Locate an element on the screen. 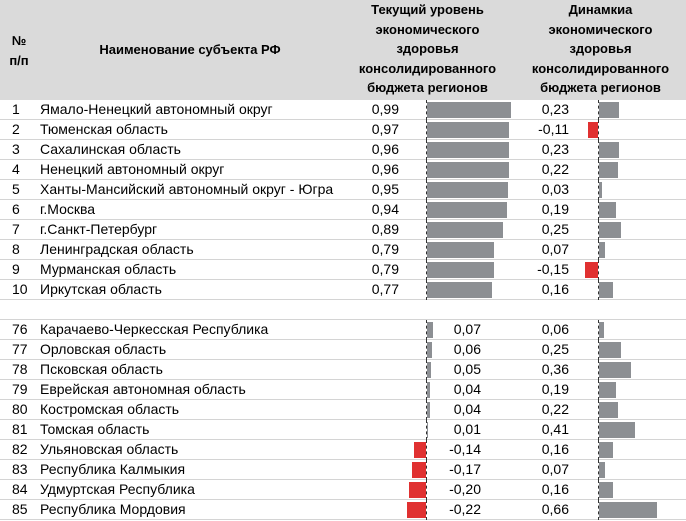 This screenshot has height=521, width=686. dynamics-value: -0,15 is located at coordinates (553, 269).